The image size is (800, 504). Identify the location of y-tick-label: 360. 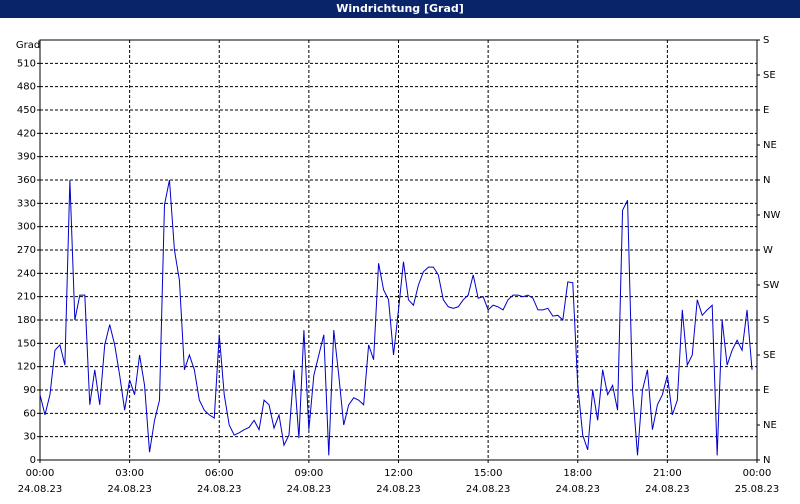
(26, 180).